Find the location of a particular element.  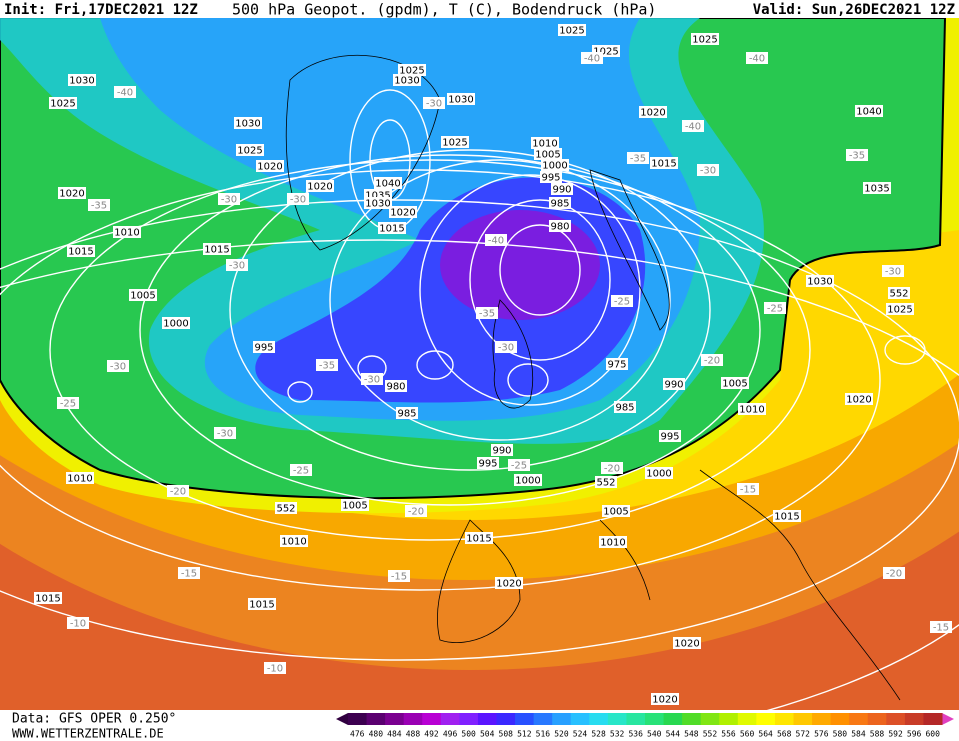

map-label: -35 is located at coordinates (638, 158).